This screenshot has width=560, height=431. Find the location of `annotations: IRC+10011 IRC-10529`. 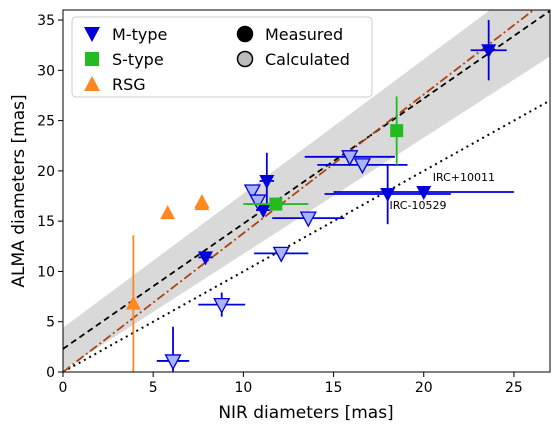

annotations: IRC+10011 IRC-10529 is located at coordinates (442, 191).